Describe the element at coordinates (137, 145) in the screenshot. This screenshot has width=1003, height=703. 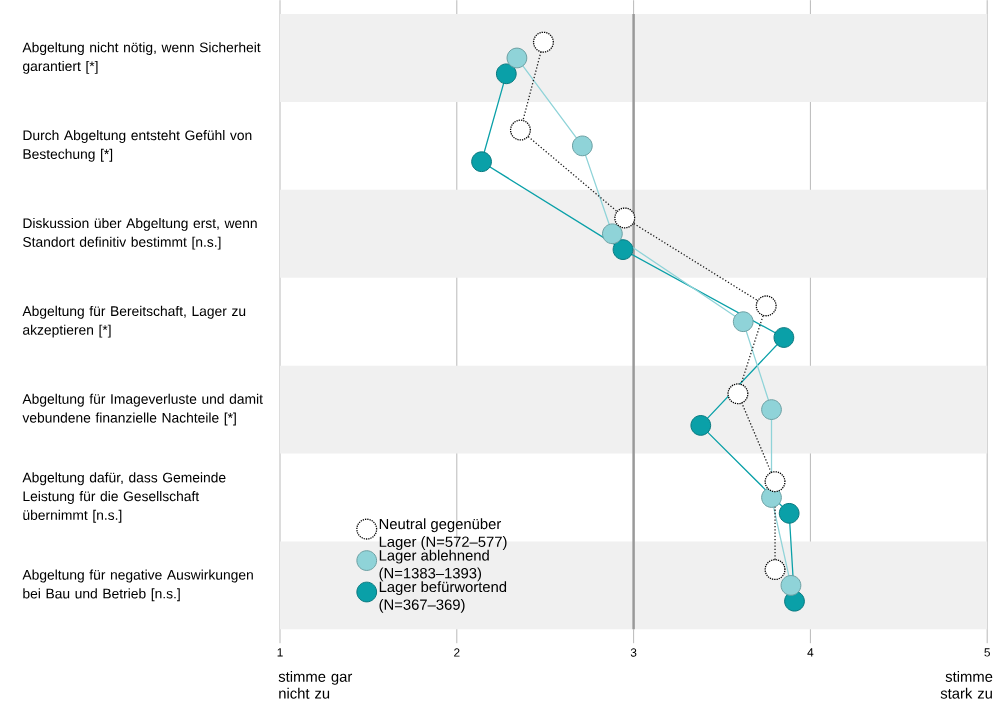
I see `y-tick-label: Durch Abgeltung entsteht Gefühl von Bestechung [*]` at that location.